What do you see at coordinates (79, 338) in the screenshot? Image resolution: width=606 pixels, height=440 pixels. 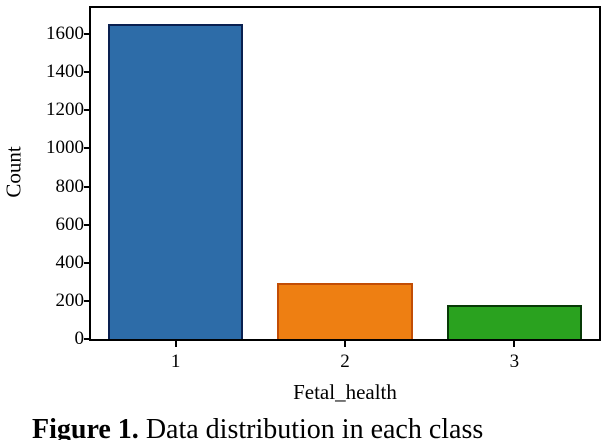 I see `y-tick-label: 0` at bounding box center [79, 338].